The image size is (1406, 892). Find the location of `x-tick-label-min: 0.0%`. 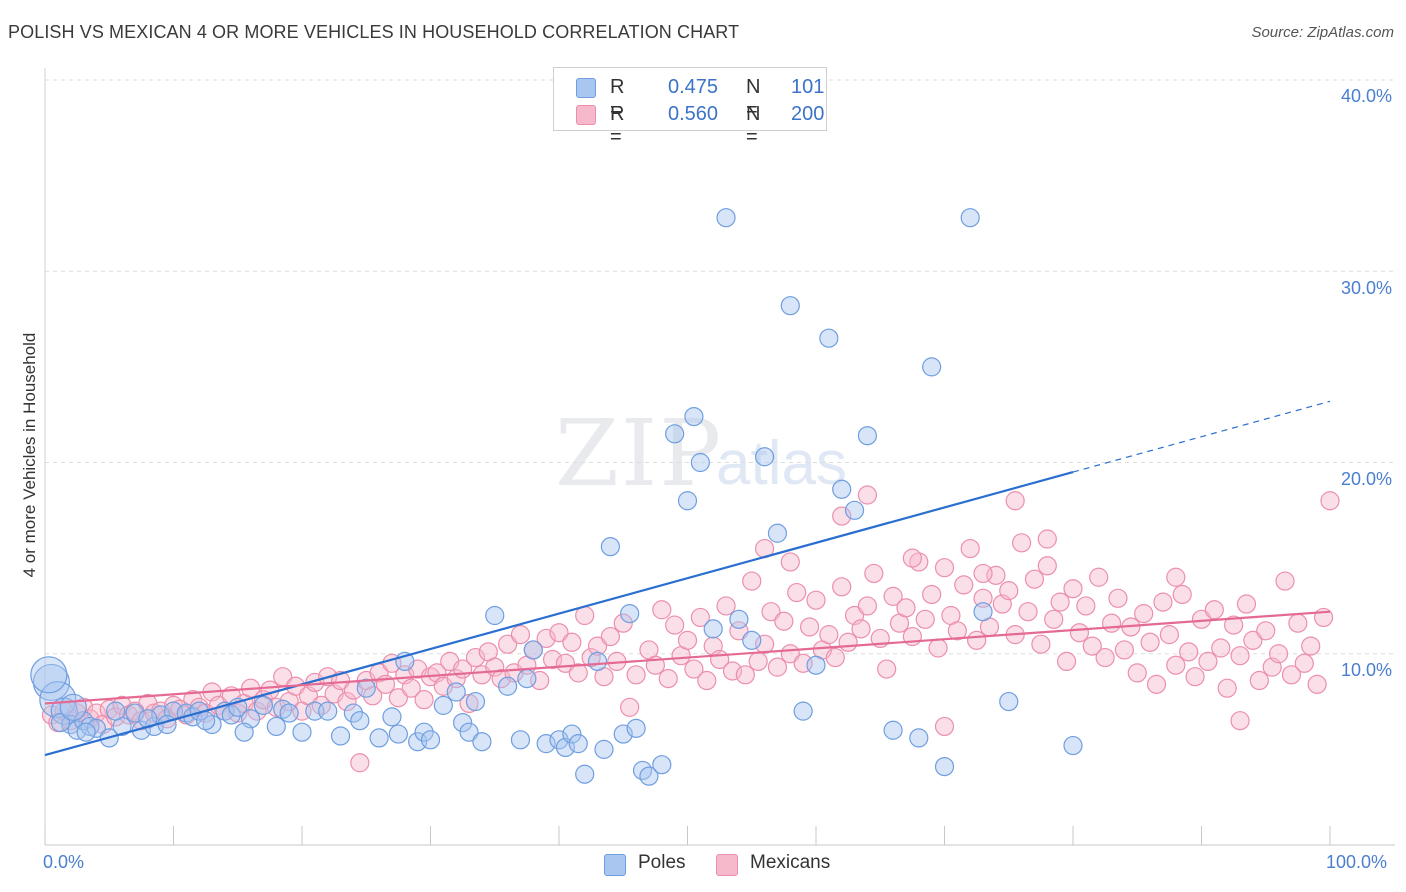

x-tick-label-min: 0.0% is located at coordinates (64, 862).